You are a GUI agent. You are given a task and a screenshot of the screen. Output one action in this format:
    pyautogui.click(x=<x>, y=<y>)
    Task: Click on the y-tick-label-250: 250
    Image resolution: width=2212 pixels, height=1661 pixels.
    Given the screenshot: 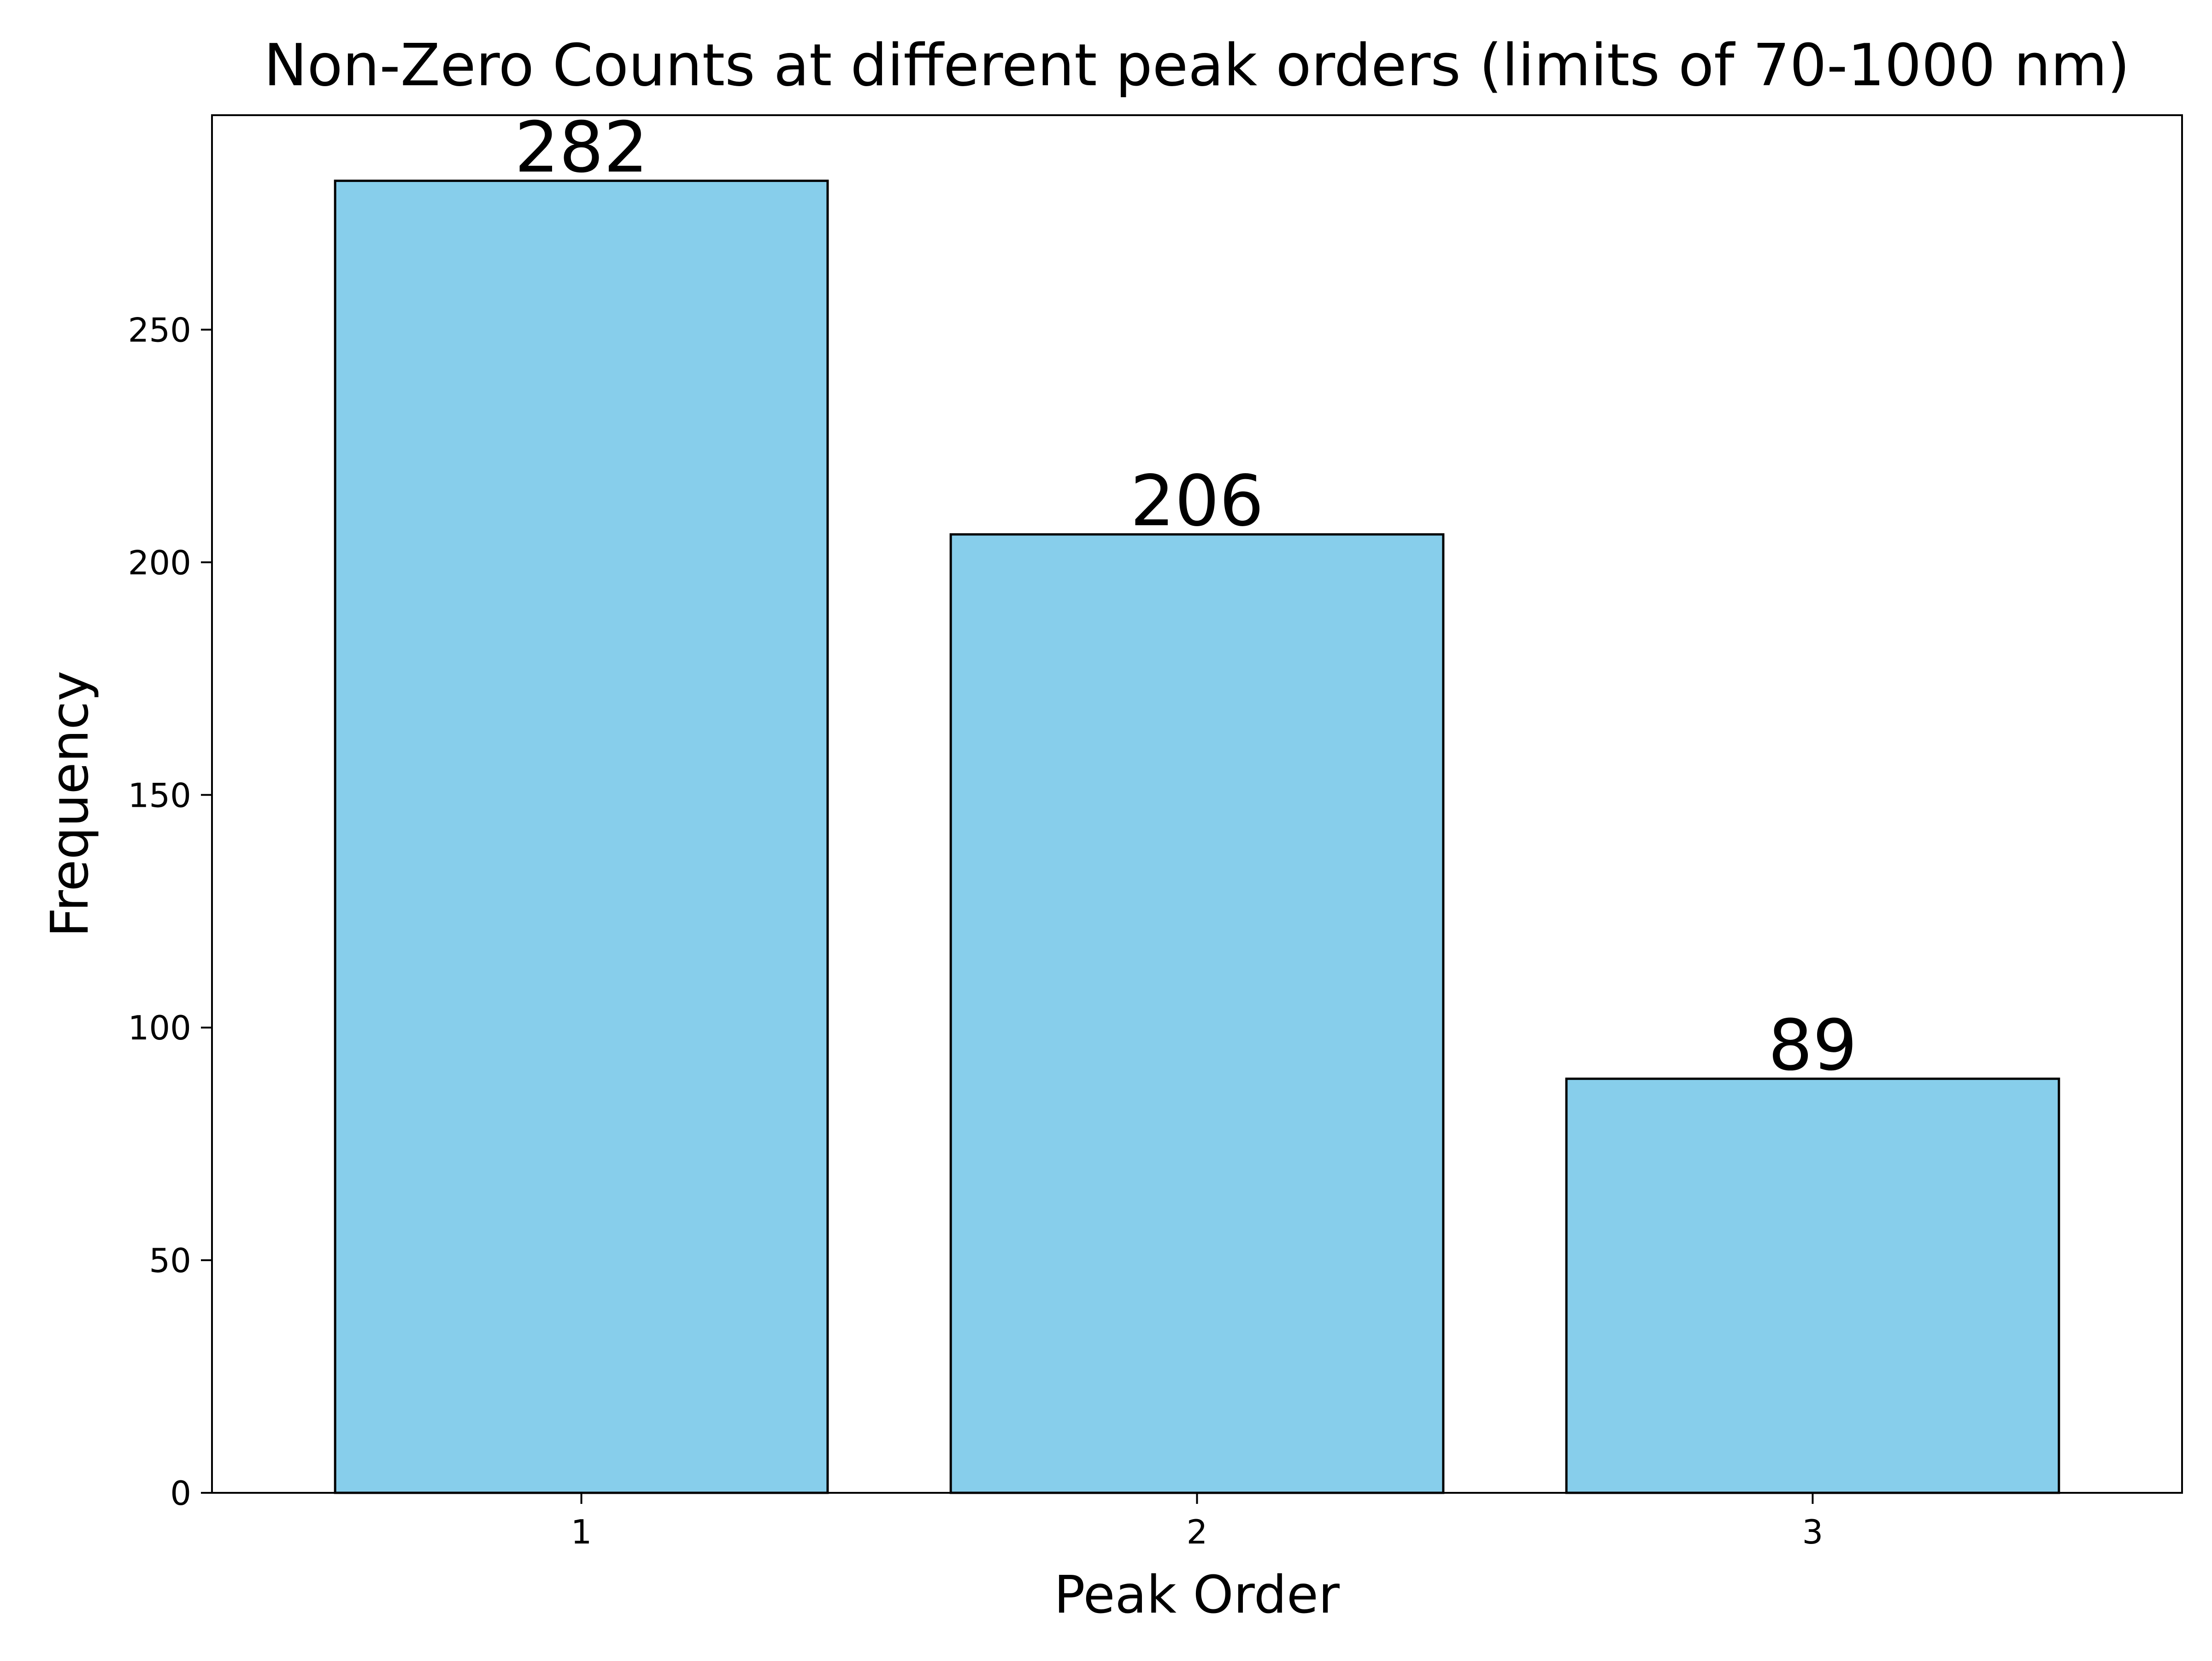 What is the action you would take?
    pyautogui.click(x=159, y=330)
    